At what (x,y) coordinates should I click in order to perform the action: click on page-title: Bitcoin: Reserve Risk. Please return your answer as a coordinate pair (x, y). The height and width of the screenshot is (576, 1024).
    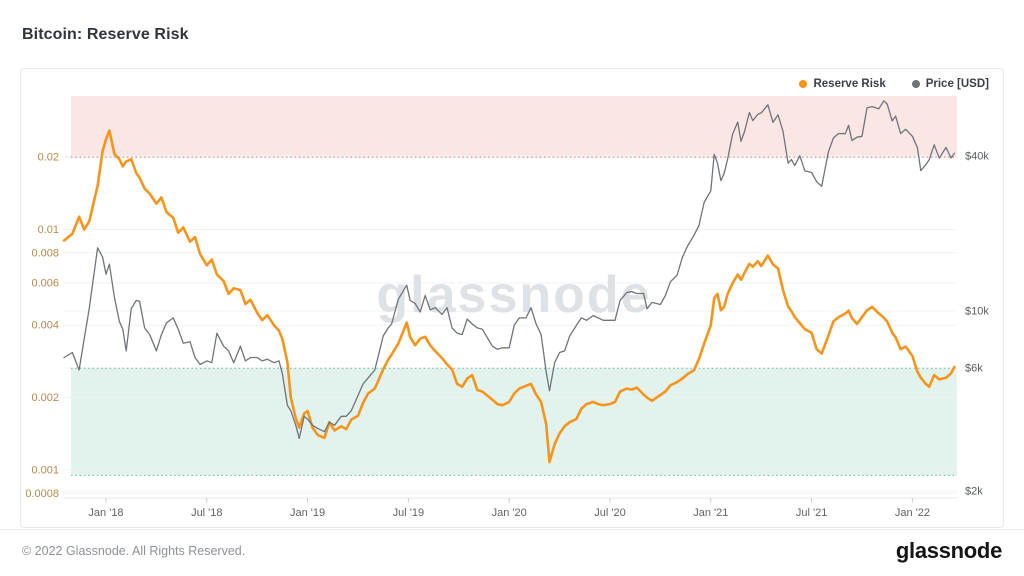
    Looking at the image, I should click on (105, 34).